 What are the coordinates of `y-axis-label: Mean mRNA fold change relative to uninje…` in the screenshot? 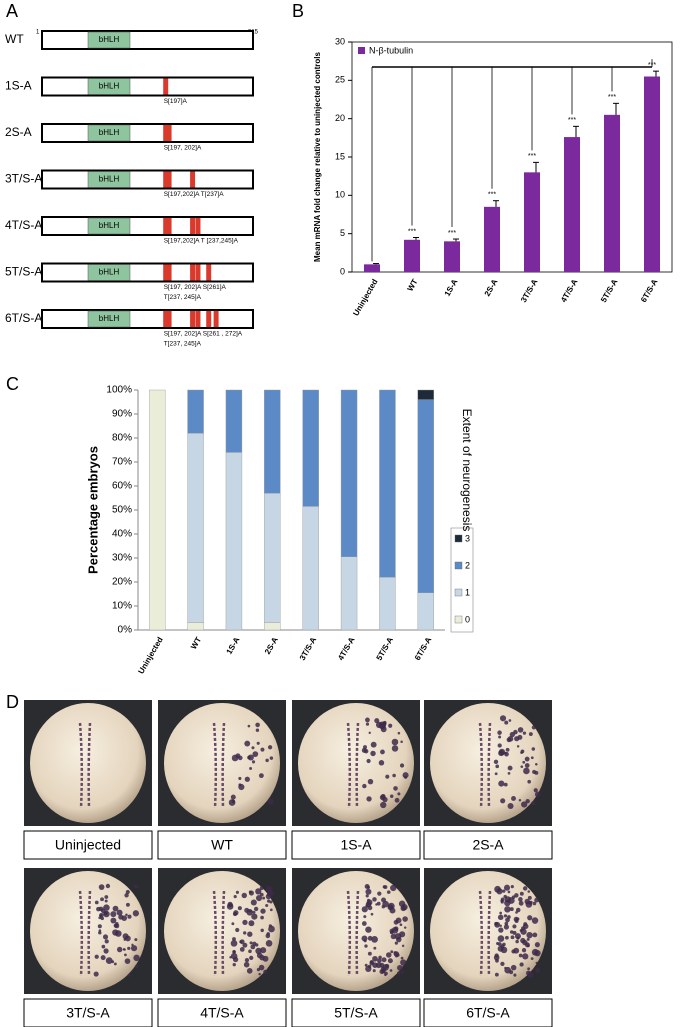 It's located at (317, 156).